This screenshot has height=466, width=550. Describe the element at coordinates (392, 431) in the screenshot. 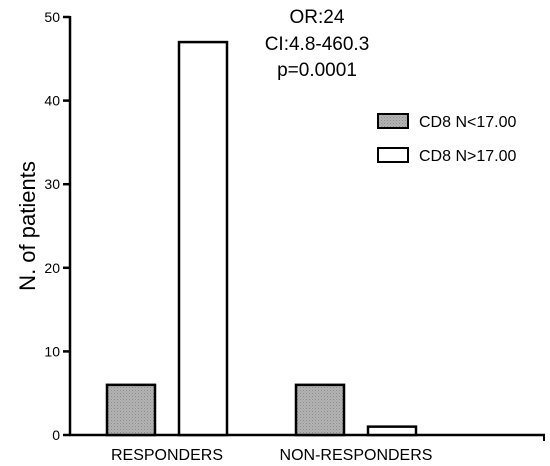

I see `bar-cd8-high-non-responders` at that location.